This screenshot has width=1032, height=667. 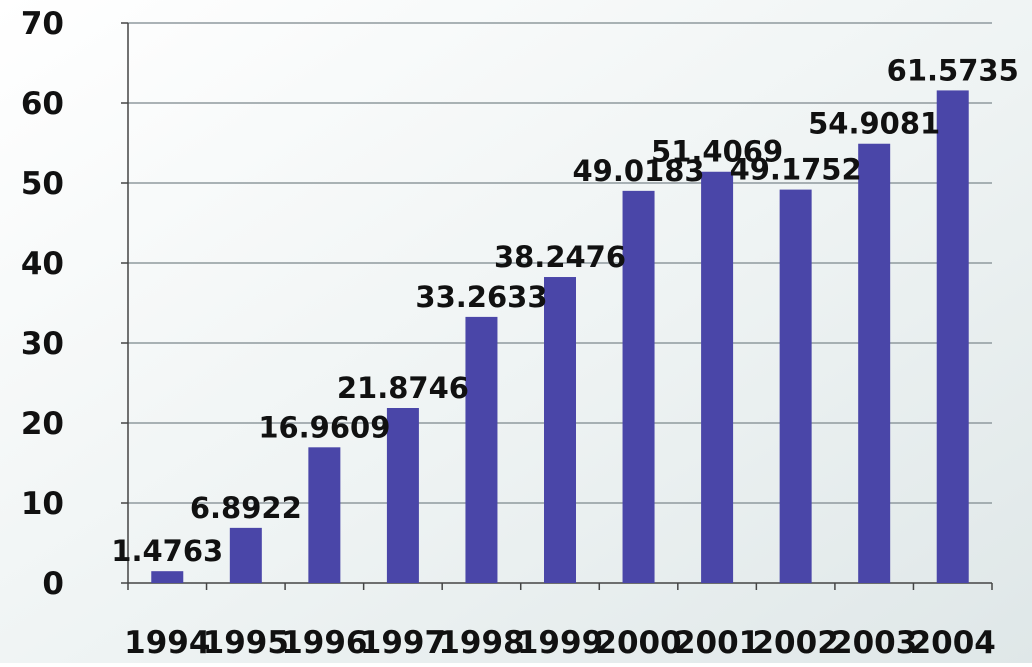 I want to click on x-tick-label: 2000, so click(x=638, y=643).